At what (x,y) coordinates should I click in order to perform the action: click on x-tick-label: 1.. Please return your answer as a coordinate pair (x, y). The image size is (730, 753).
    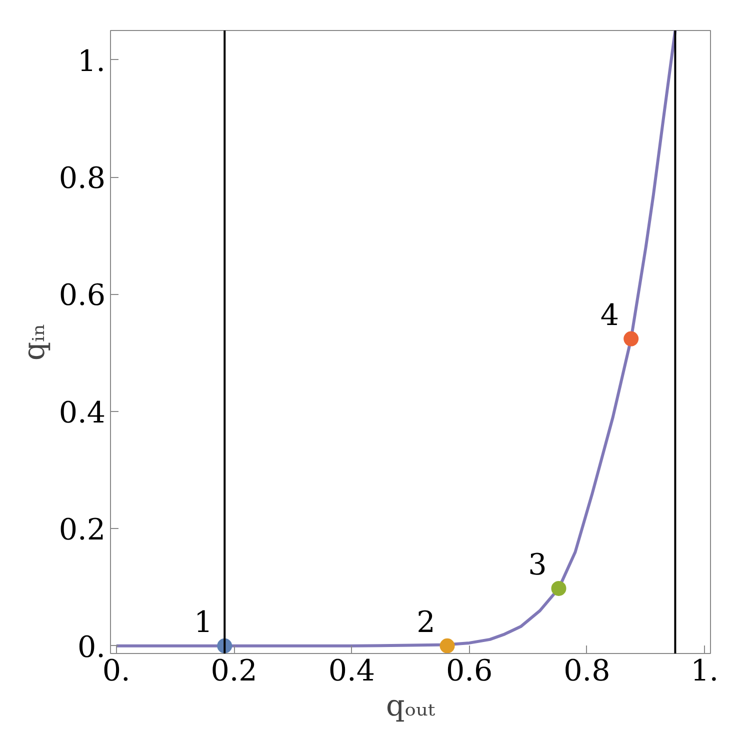
    Looking at the image, I should click on (704, 671).